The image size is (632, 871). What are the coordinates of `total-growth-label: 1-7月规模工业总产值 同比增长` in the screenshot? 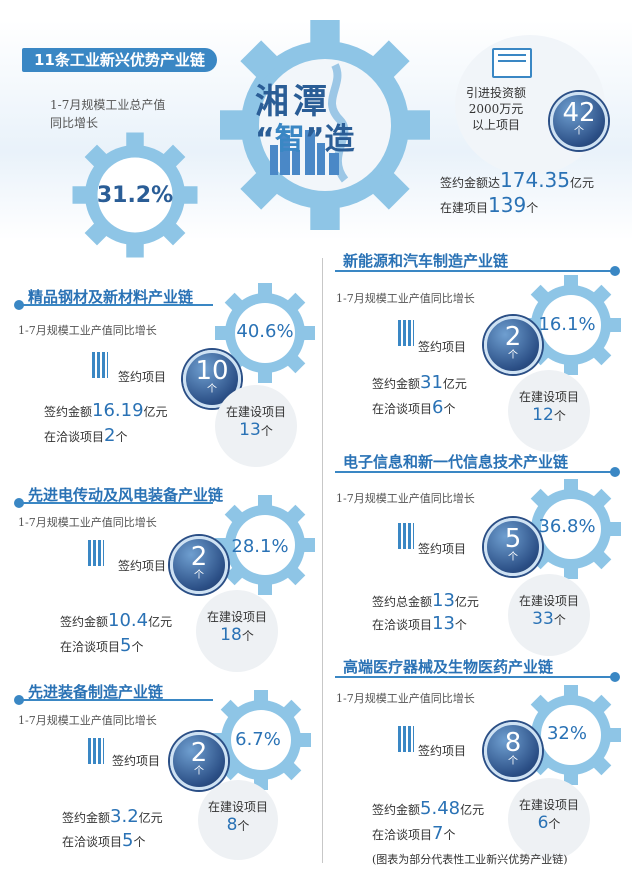 It's located at (108, 114).